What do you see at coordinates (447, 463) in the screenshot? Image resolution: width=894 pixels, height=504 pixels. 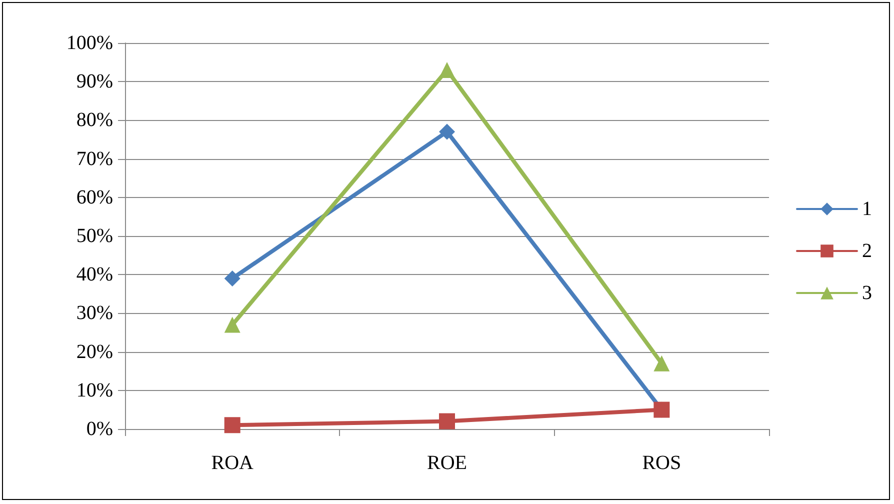 I see `x-tick-label: ROE` at bounding box center [447, 463].